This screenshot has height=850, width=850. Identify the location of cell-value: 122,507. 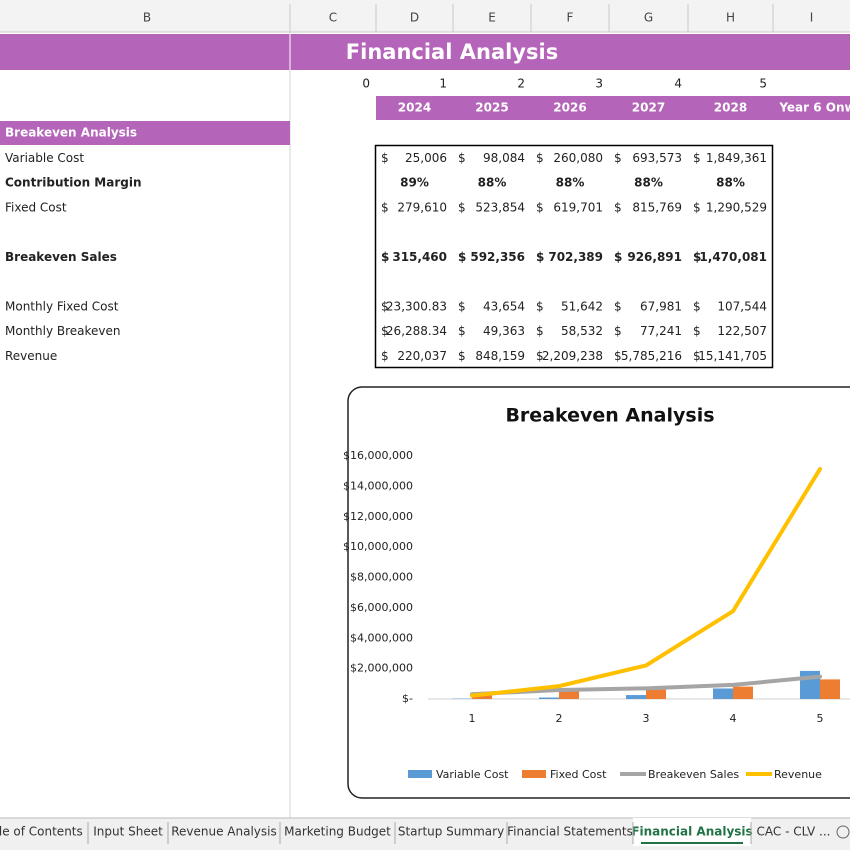
(742, 331).